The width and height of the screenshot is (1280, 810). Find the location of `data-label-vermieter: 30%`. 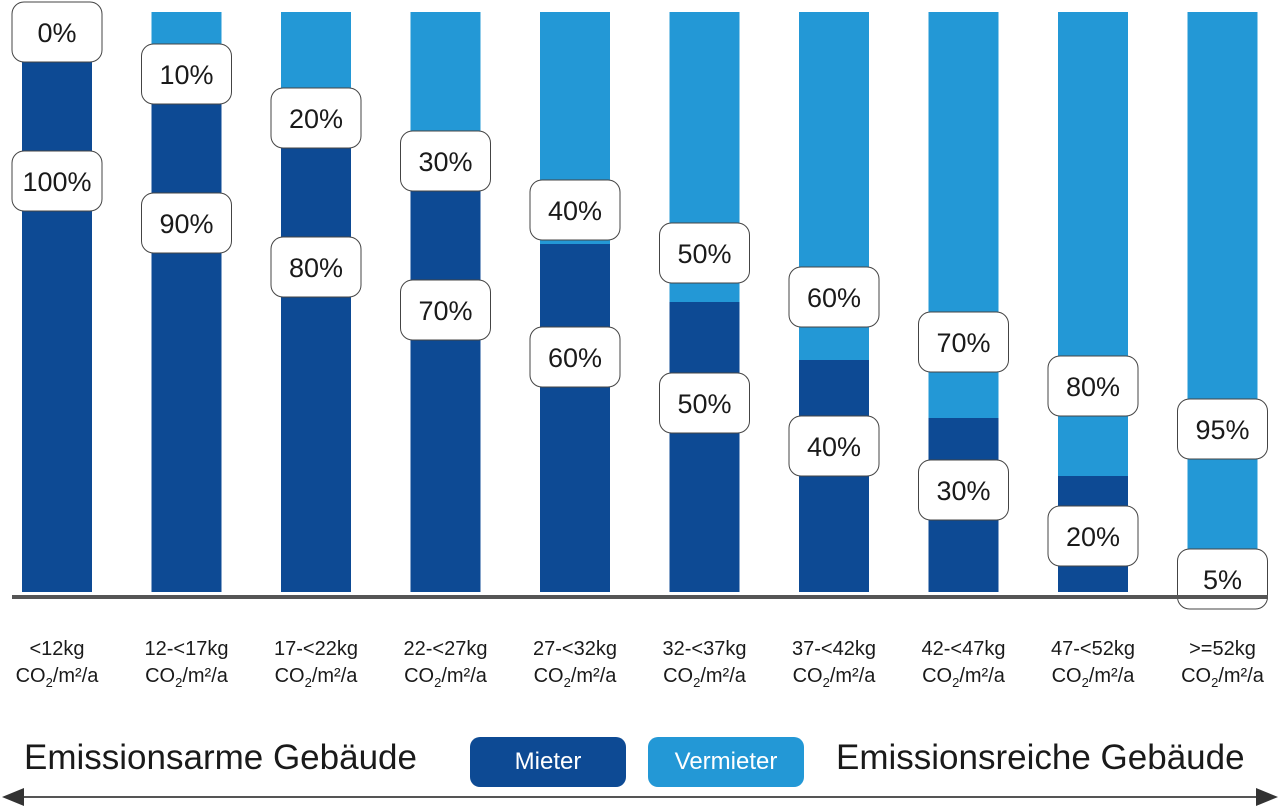

data-label-vermieter: 30% is located at coordinates (445, 161).